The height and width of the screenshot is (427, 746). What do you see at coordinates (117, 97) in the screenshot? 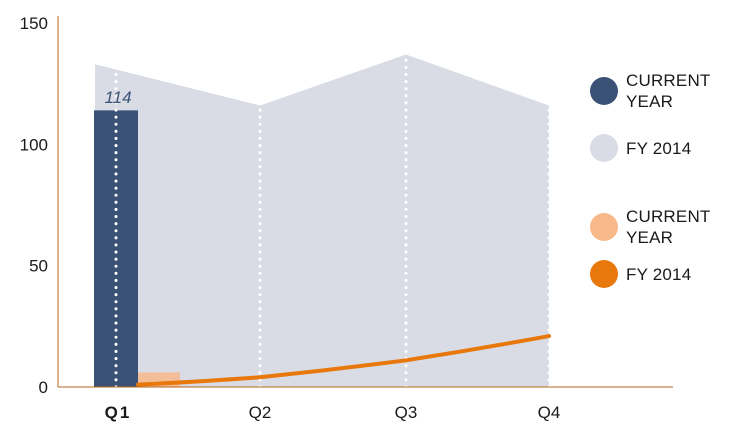
I see `data-label-q1: 114` at bounding box center [117, 97].